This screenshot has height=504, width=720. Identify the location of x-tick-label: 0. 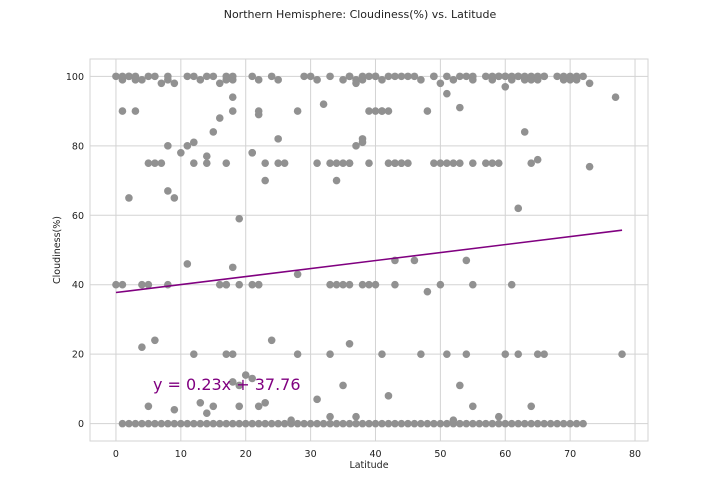
(116, 454).